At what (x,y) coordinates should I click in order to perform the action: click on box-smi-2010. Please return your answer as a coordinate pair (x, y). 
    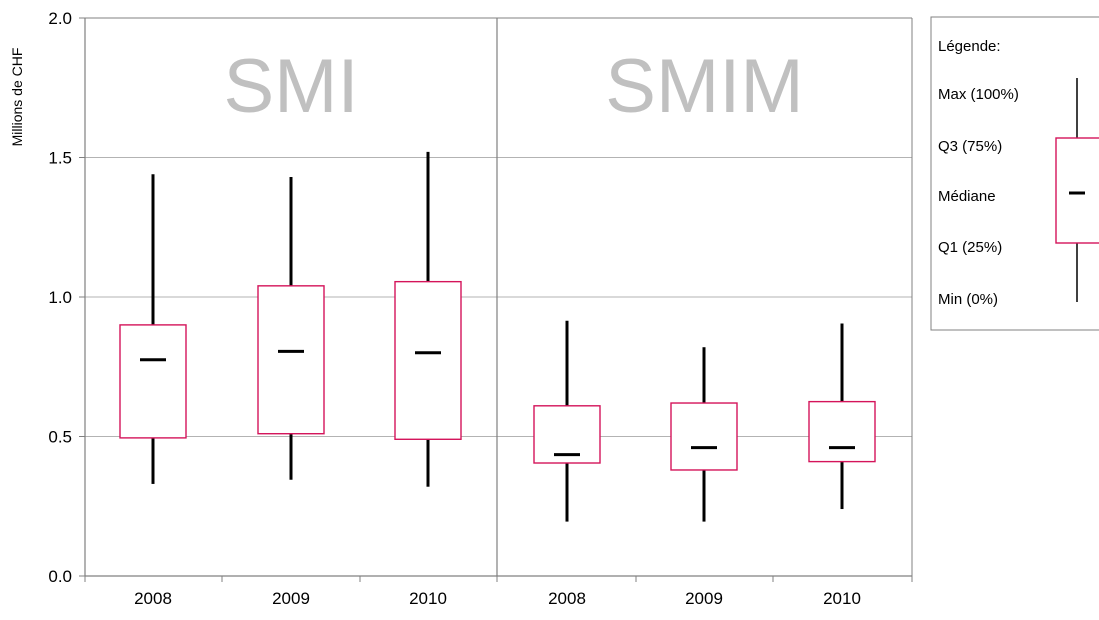
    Looking at the image, I should click on (428, 319).